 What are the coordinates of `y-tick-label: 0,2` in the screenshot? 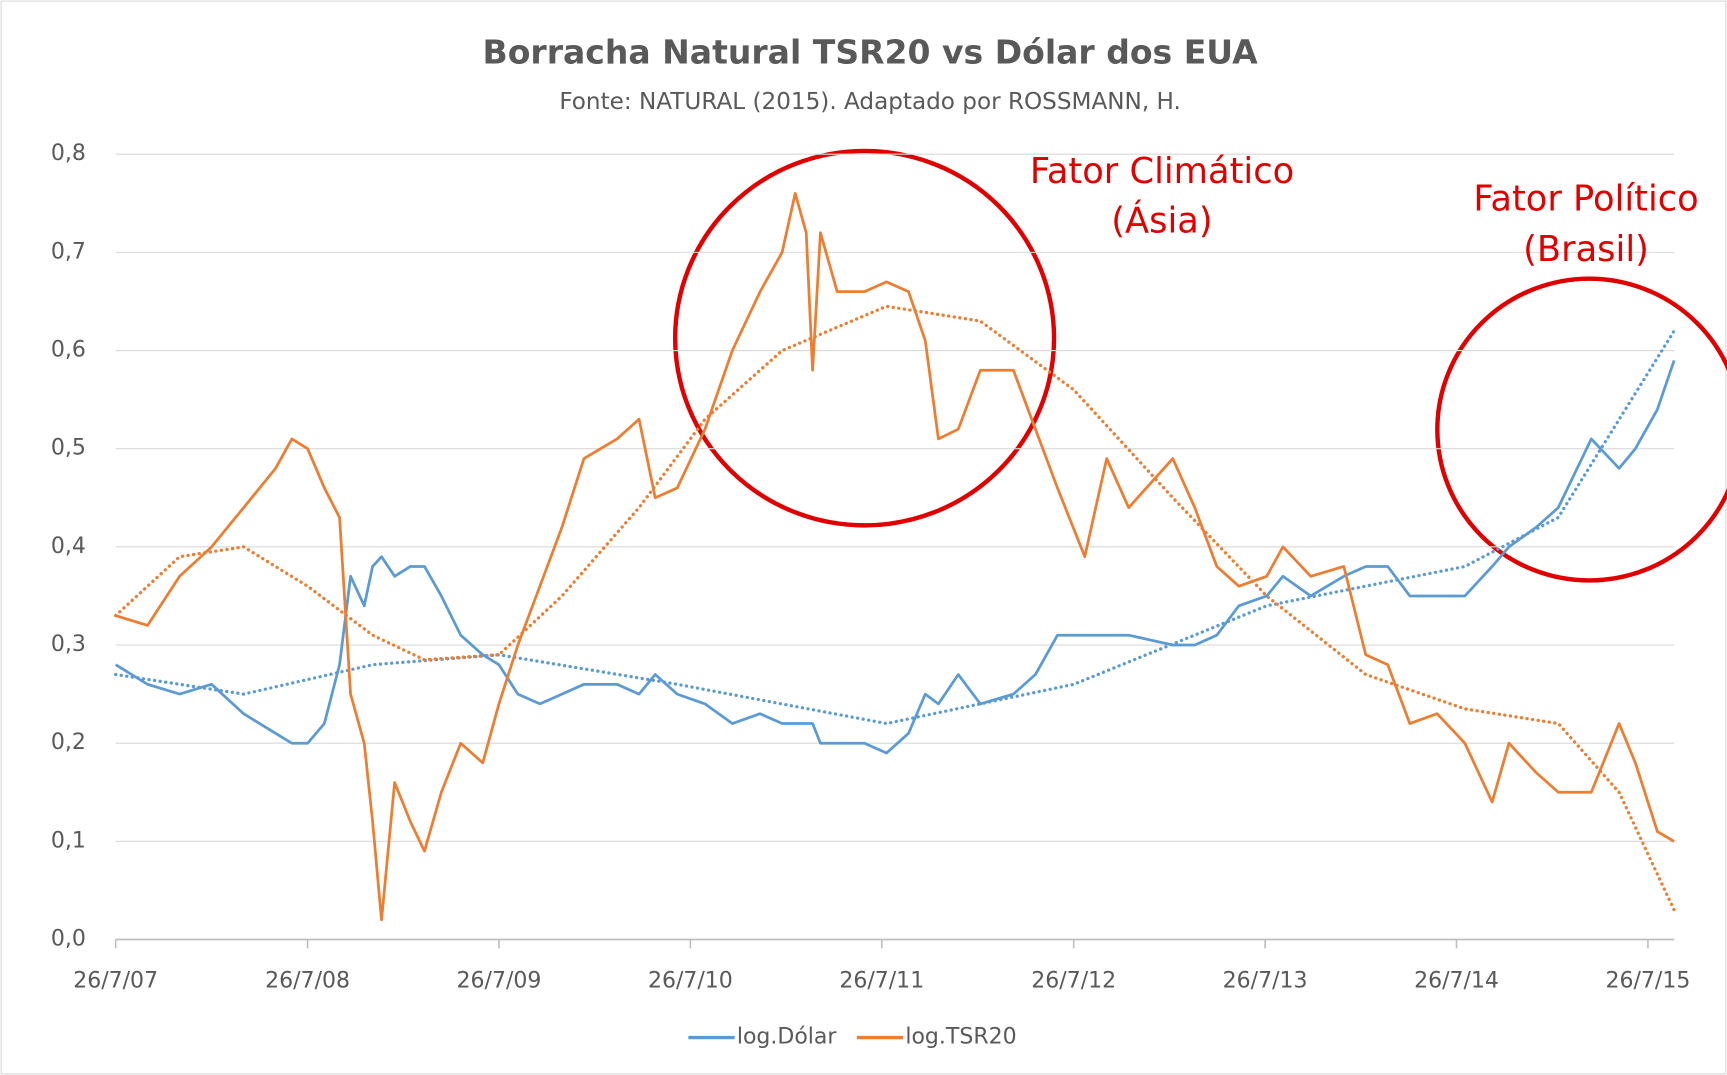 It's located at (68, 742).